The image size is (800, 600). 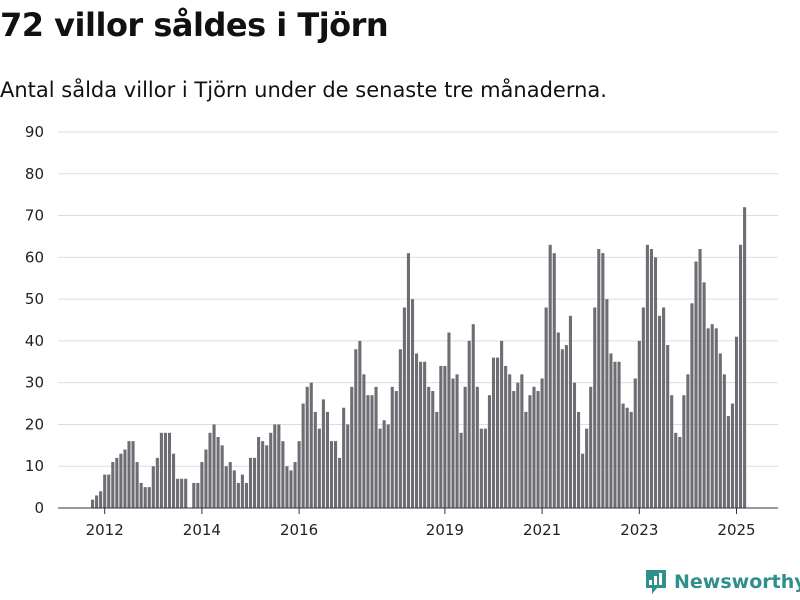 I want to click on y-tick-label: 40, so click(x=34, y=341).